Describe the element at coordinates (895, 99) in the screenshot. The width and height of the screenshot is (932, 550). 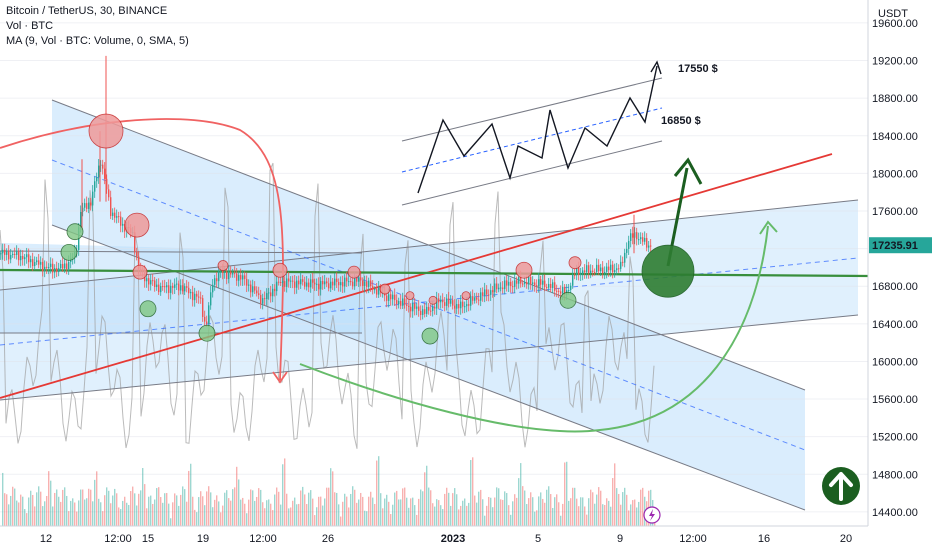
I see `price-tick-label: 18800.00` at that location.